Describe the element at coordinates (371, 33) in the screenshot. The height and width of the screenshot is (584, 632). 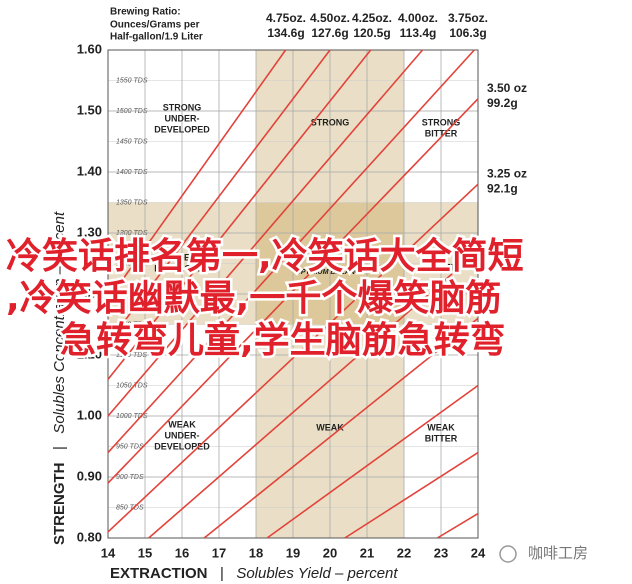
I see `ratio-grams: 120.5g` at that location.